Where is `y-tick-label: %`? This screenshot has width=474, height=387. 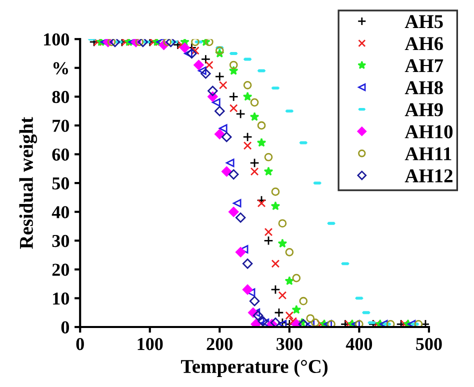
y-tick-label: % is located at coordinates (60, 68).